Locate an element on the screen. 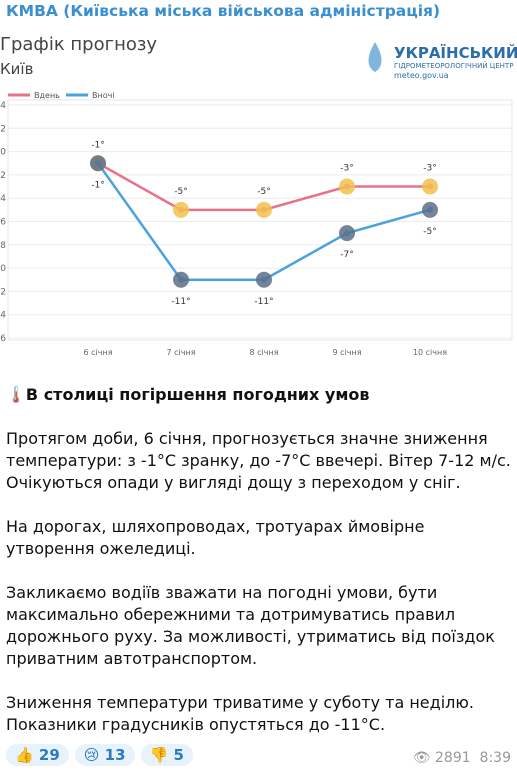  post-heading: 🌡️В столиці погіршення погодних умов is located at coordinates (188, 394).